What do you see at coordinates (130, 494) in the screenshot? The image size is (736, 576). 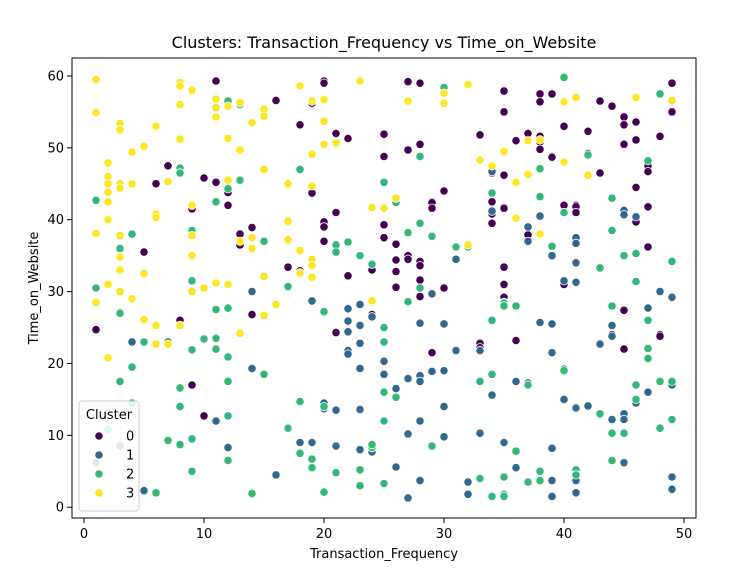 I see `legend-label-3: 3` at bounding box center [130, 494].